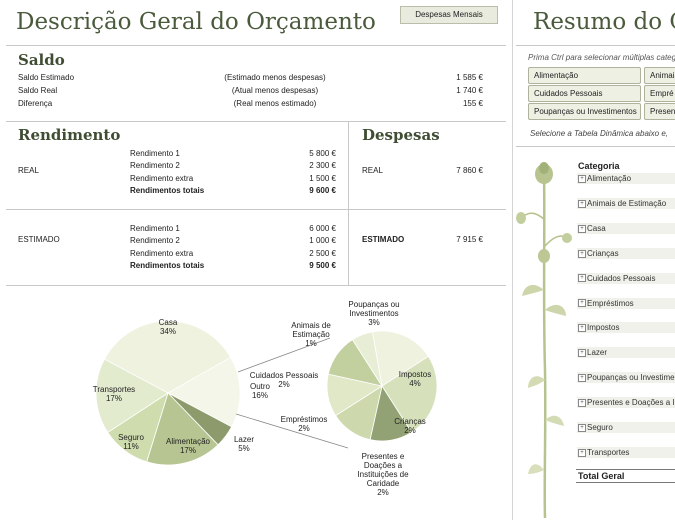 The height and width of the screenshot is (520, 675). I want to click on pie-value-seguro: 11%, so click(131, 446).